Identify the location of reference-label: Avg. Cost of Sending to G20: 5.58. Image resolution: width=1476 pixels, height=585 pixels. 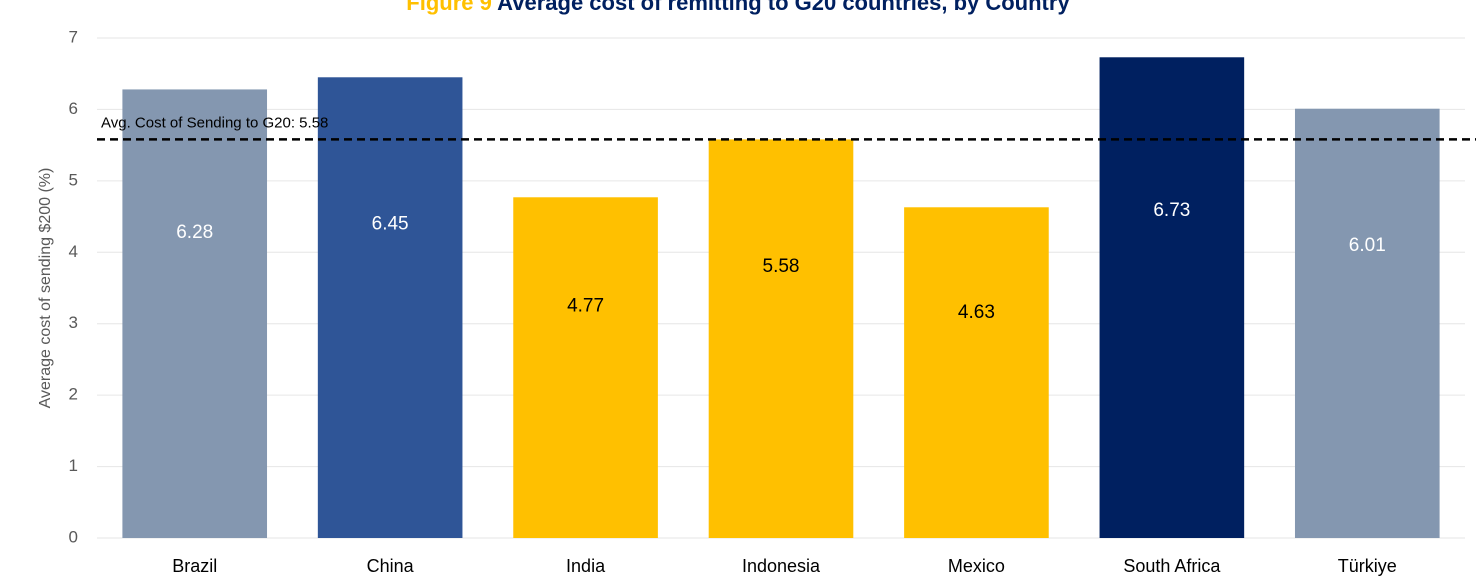
(214, 122).